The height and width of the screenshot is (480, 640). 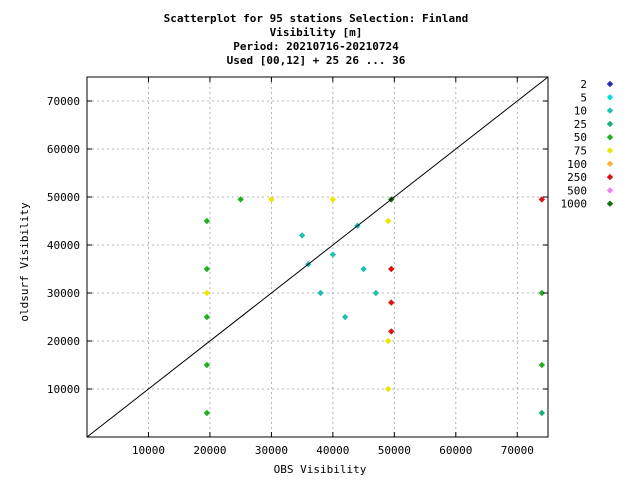 I want to click on legend-label: 75, so click(x=580, y=151).